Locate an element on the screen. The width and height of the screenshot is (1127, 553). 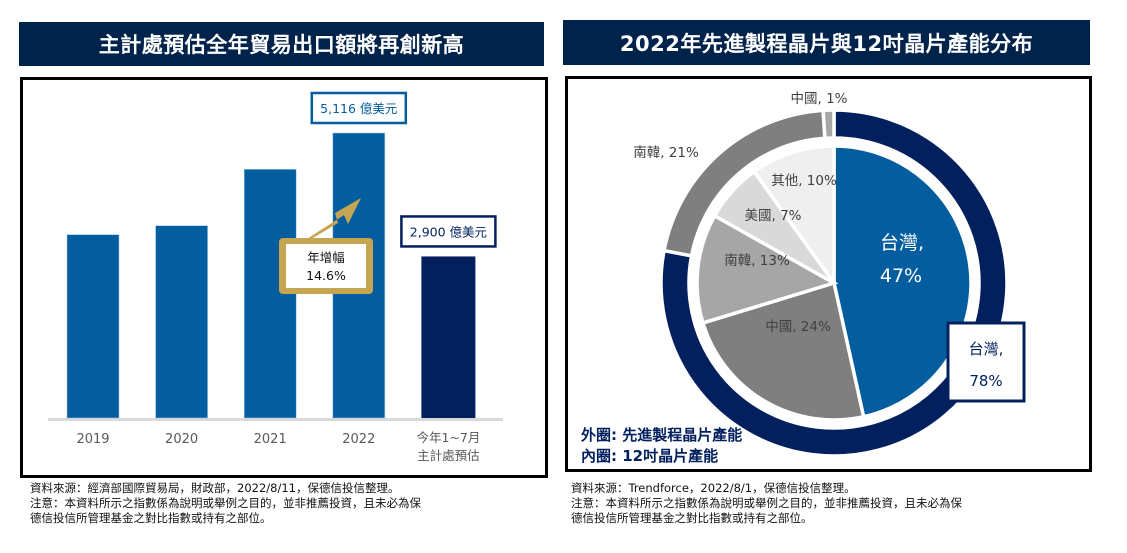
outer-label-taiwan-box is located at coordinates (986, 362).